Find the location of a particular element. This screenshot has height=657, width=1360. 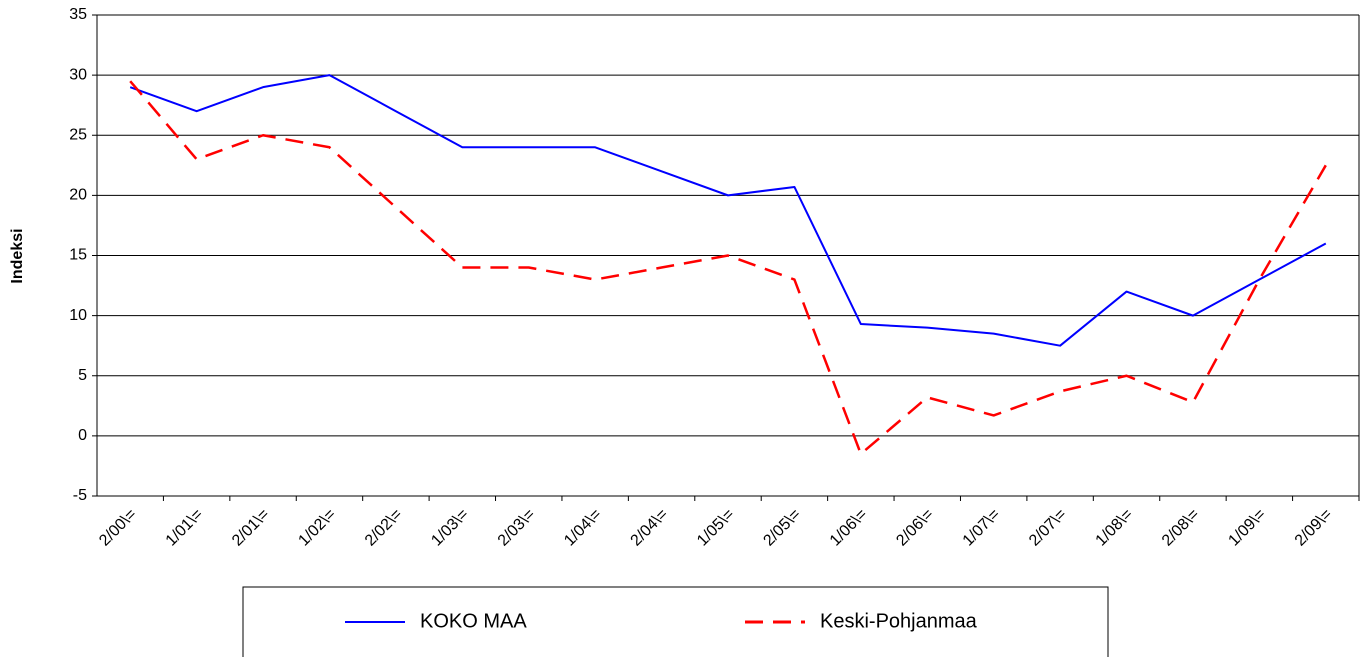

legend-label: Keski-Pohjanmaa is located at coordinates (899, 621).